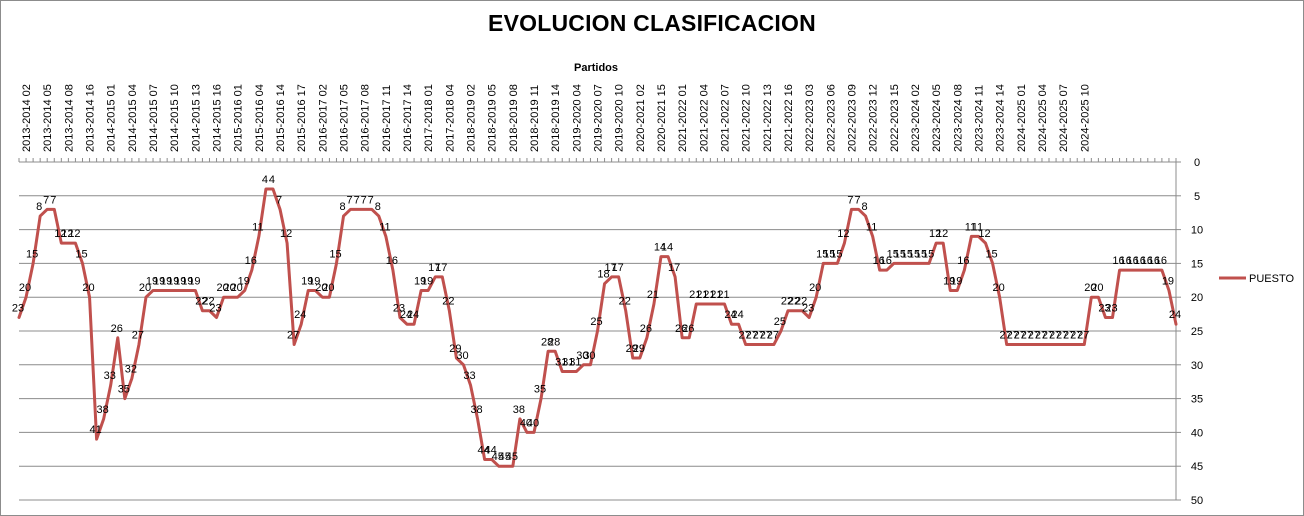  I want to click on data-label: 25, so click(596, 322).